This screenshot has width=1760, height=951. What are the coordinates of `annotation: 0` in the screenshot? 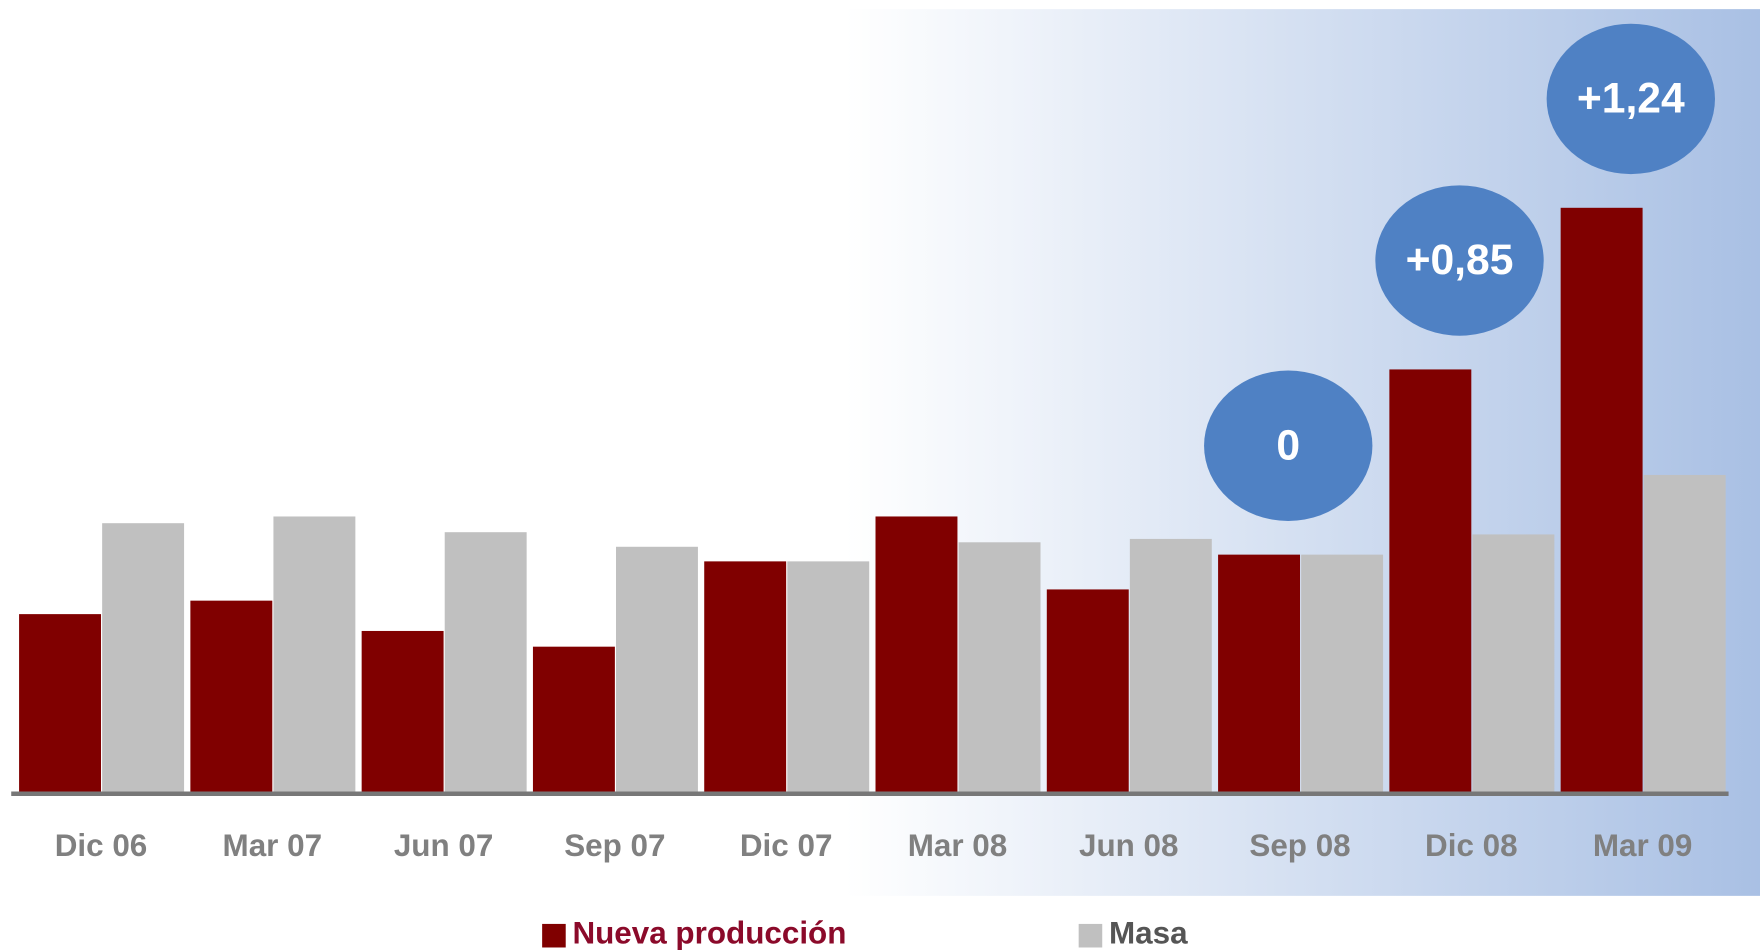 It's located at (1288, 445).